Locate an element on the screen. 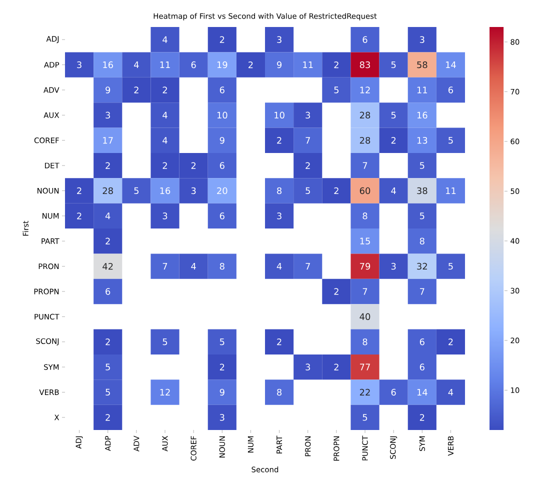 The height and width of the screenshot is (477, 535). data-label: 79 is located at coordinates (365, 266).